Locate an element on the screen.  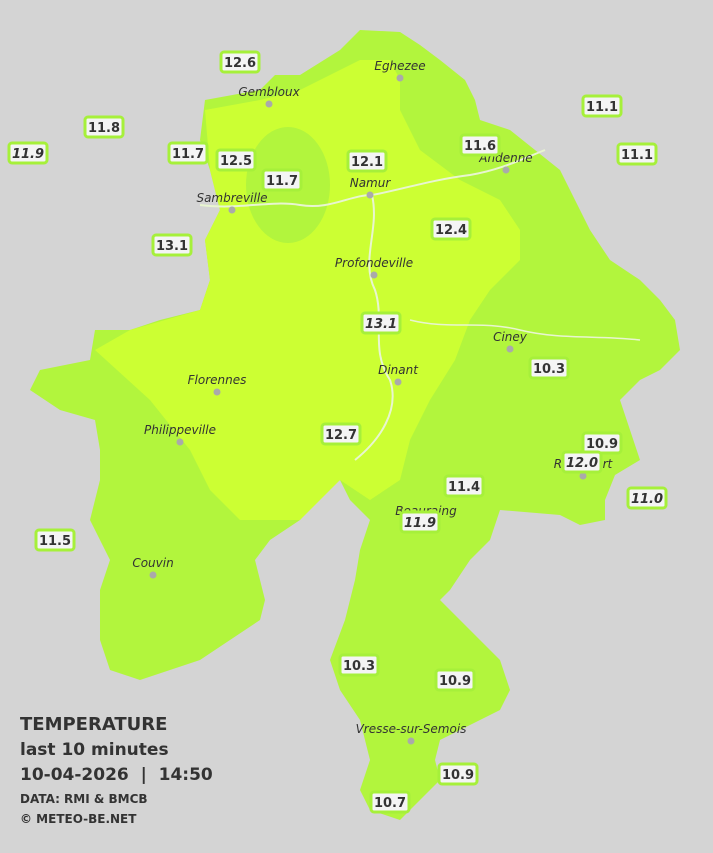
station-value: 11.4 is located at coordinates (464, 487).